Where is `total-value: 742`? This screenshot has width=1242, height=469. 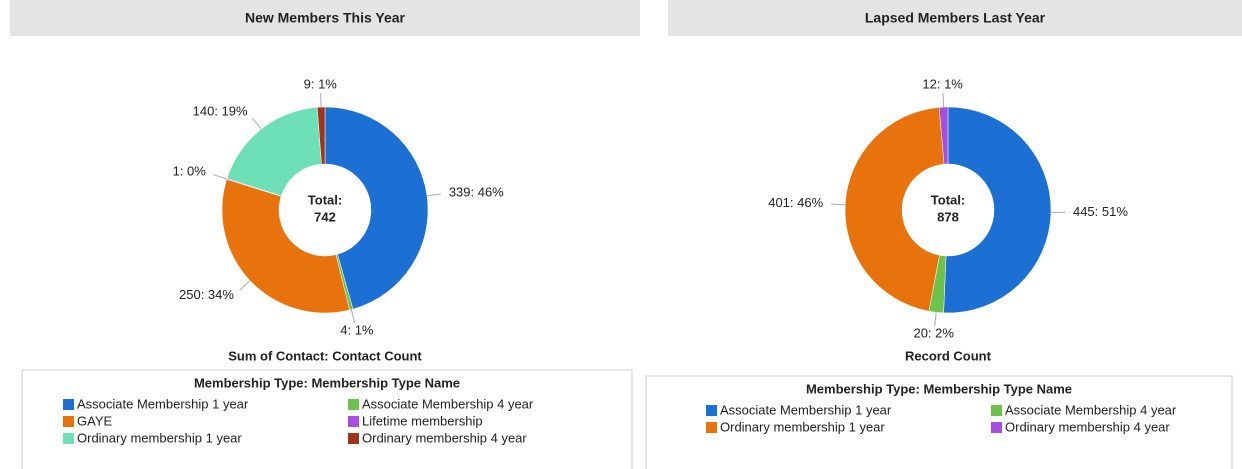
total-value: 742 is located at coordinates (325, 216).